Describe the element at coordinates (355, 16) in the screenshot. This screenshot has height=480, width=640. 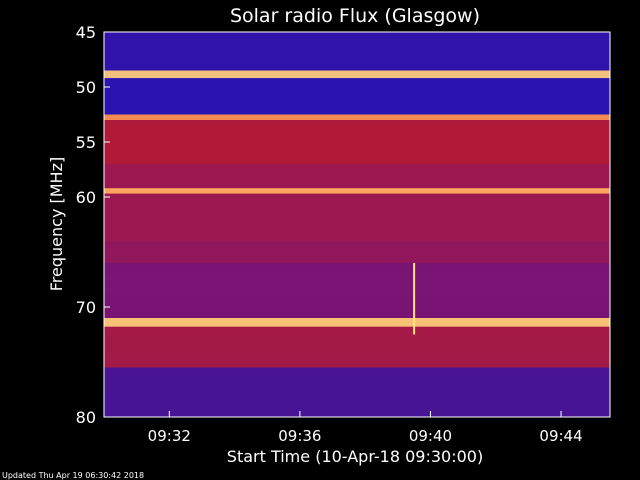
I see `chart-title: Solar radio Flux (Glasgow)` at that location.